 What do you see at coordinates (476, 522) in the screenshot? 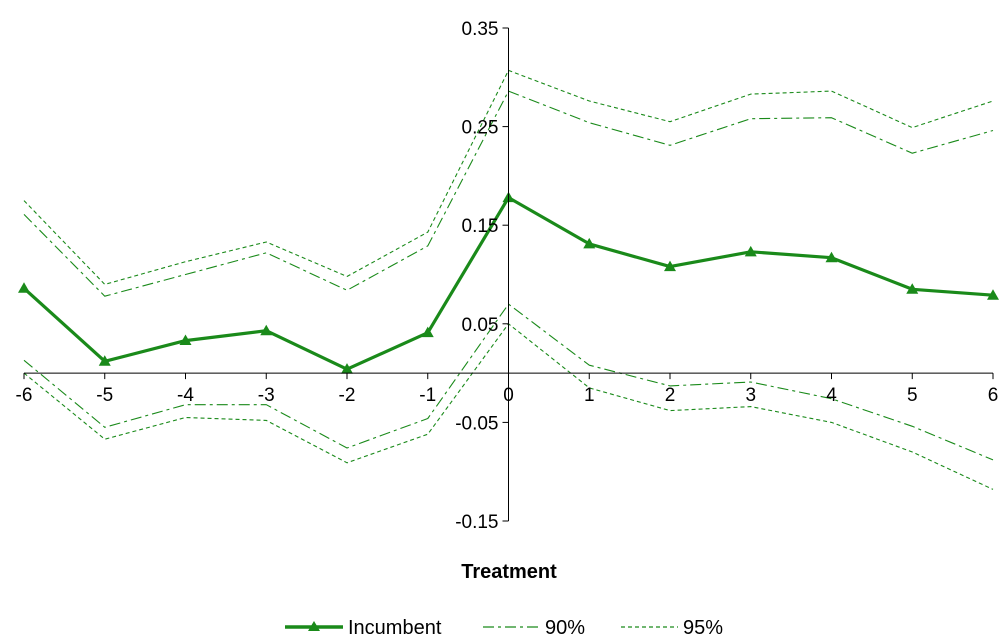
I see `y-tick-label: -0.15` at bounding box center [476, 522].